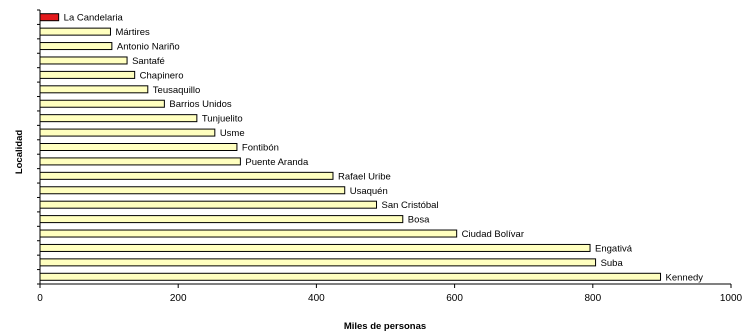 The height and width of the screenshot is (335, 754). I want to click on bar-antonio-narino, so click(76, 46).